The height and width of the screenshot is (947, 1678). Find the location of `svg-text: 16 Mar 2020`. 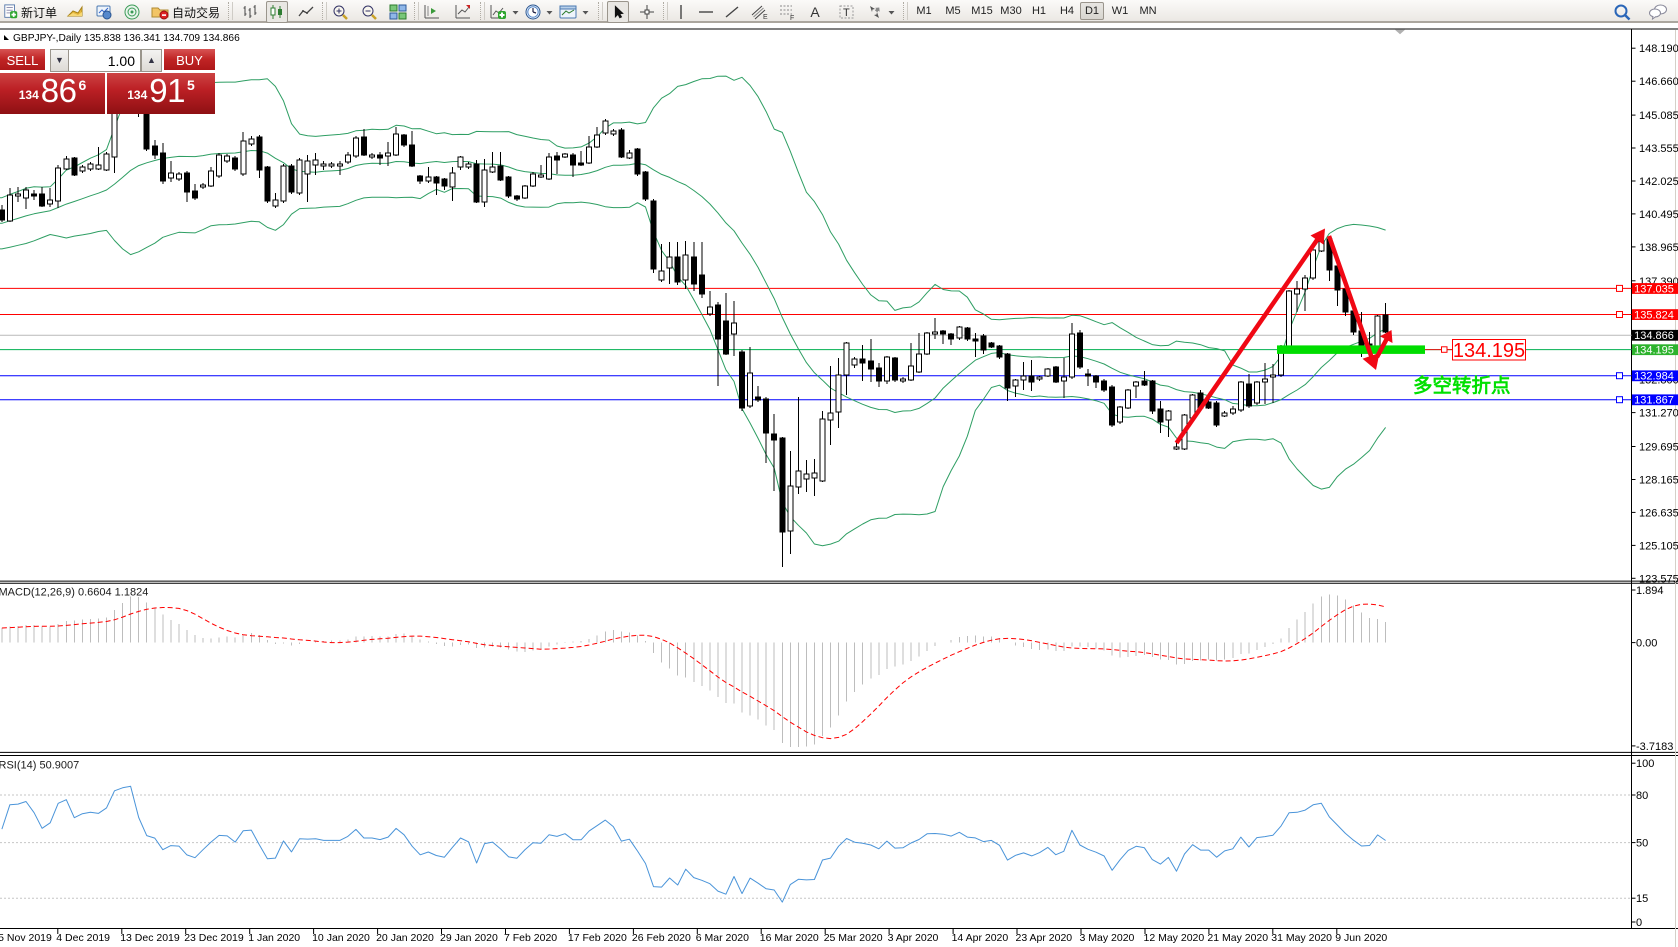

svg-text: 16 Mar 2020 is located at coordinates (789, 938).